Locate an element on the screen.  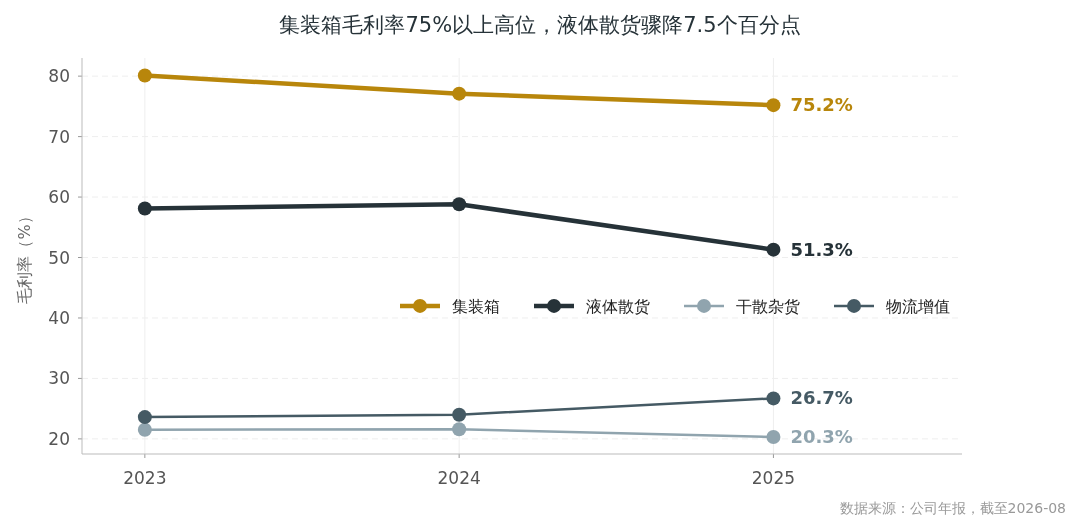
y-tick-label: 70 is located at coordinates (59, 136).